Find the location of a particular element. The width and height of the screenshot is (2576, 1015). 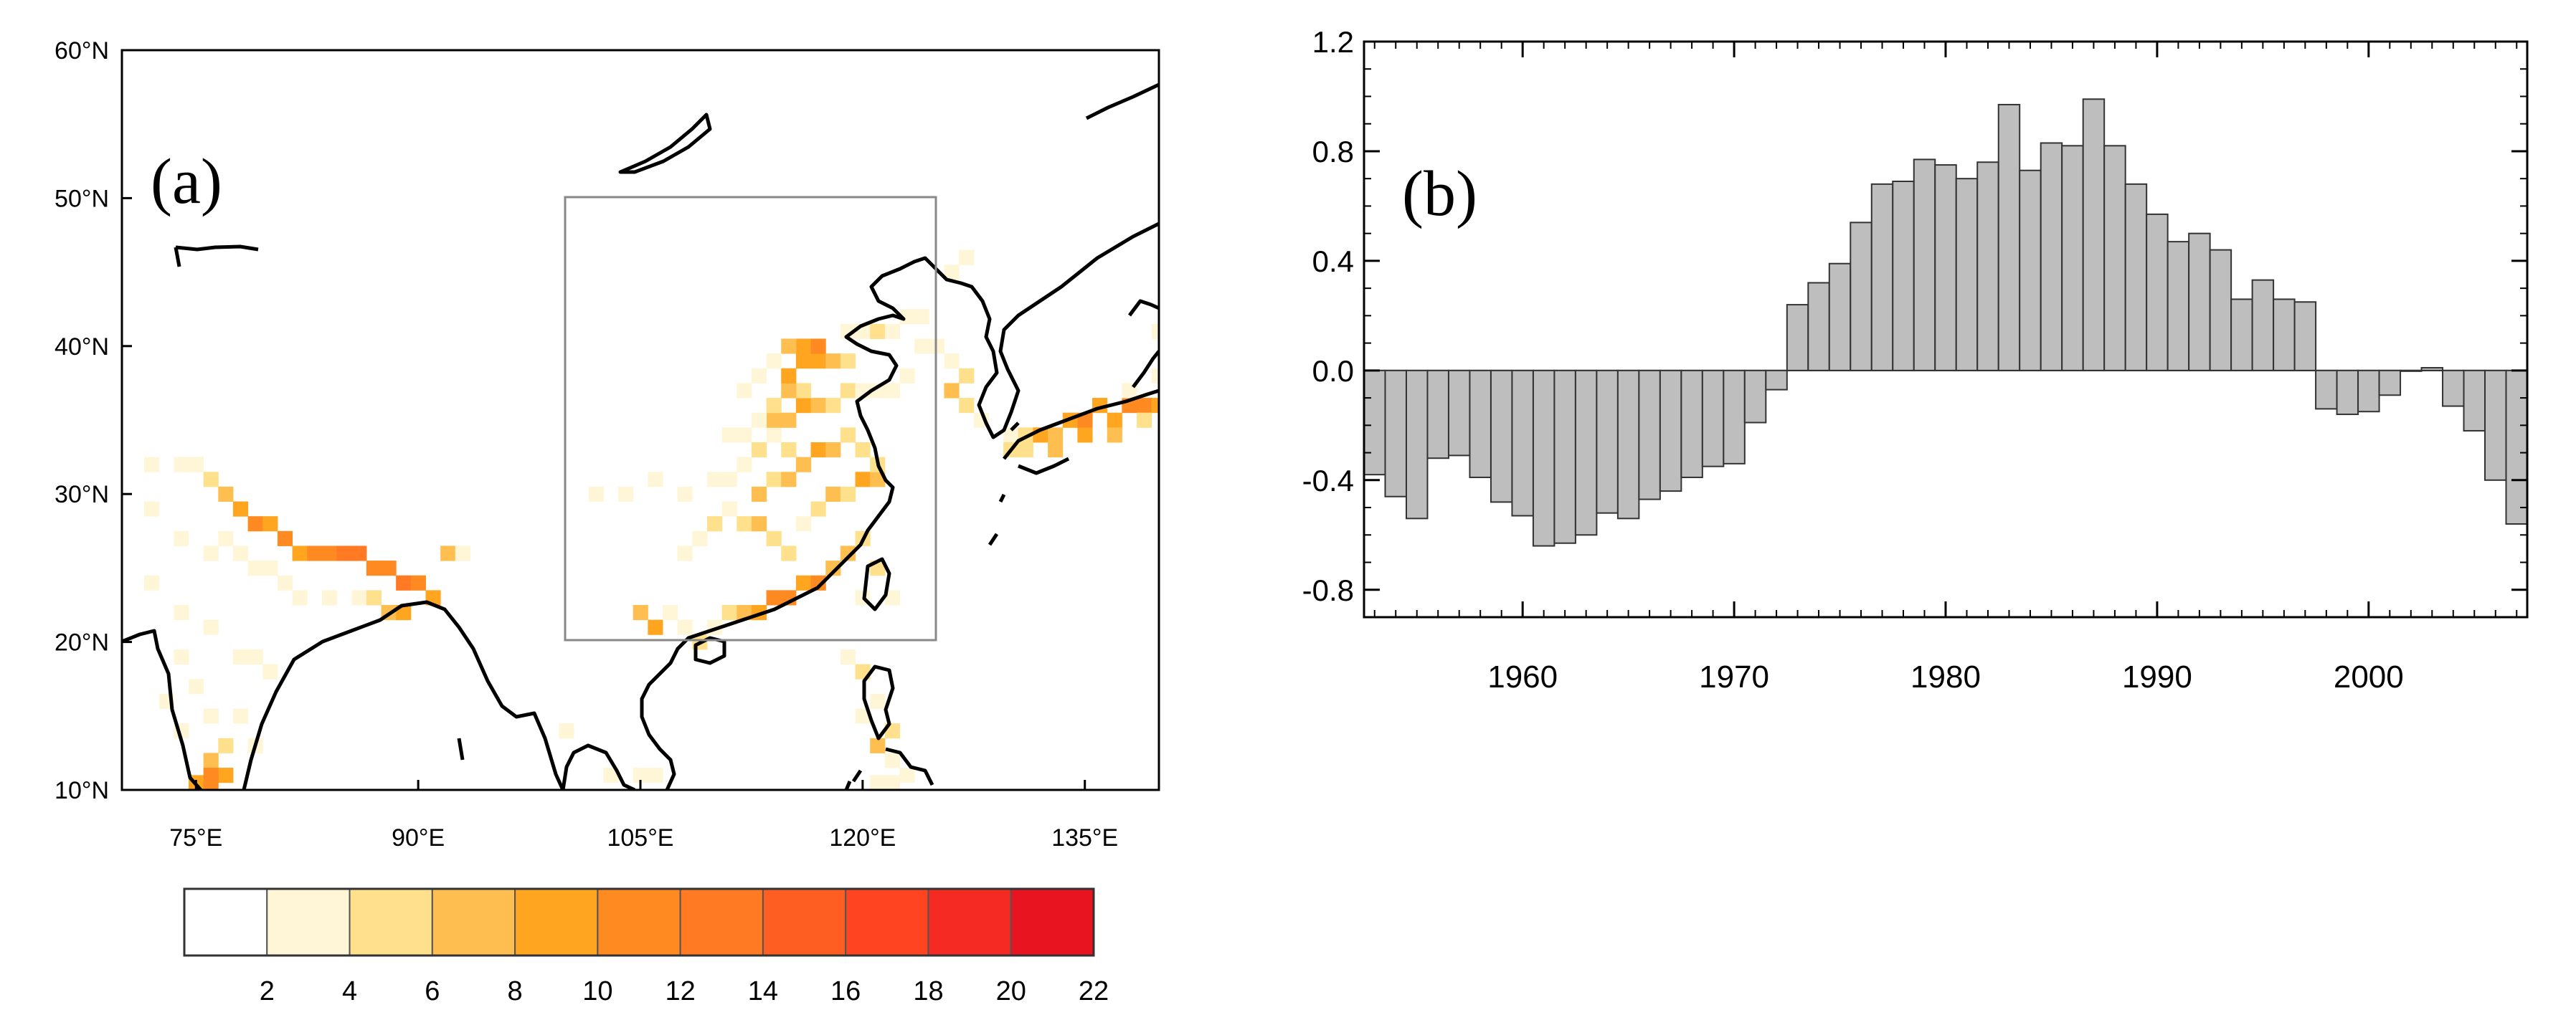

panel-b-label: (b) is located at coordinates (1439, 193).